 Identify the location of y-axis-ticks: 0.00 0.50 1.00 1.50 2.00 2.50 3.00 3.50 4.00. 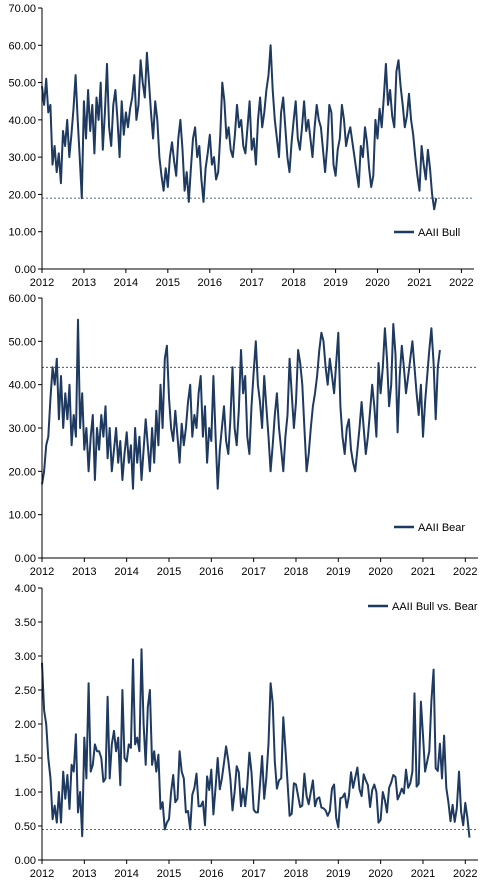
(28, 725).